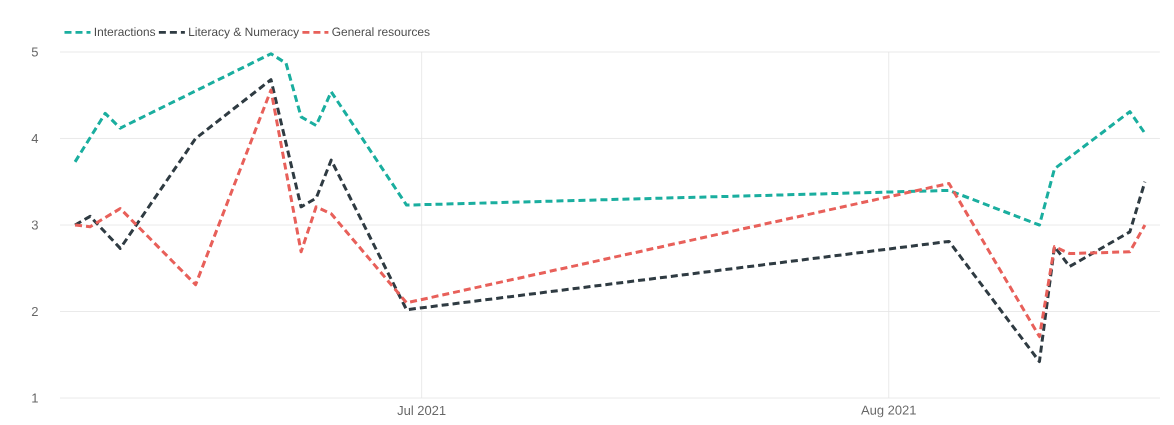  I want to click on y-tick-label: 5, so click(34, 52).